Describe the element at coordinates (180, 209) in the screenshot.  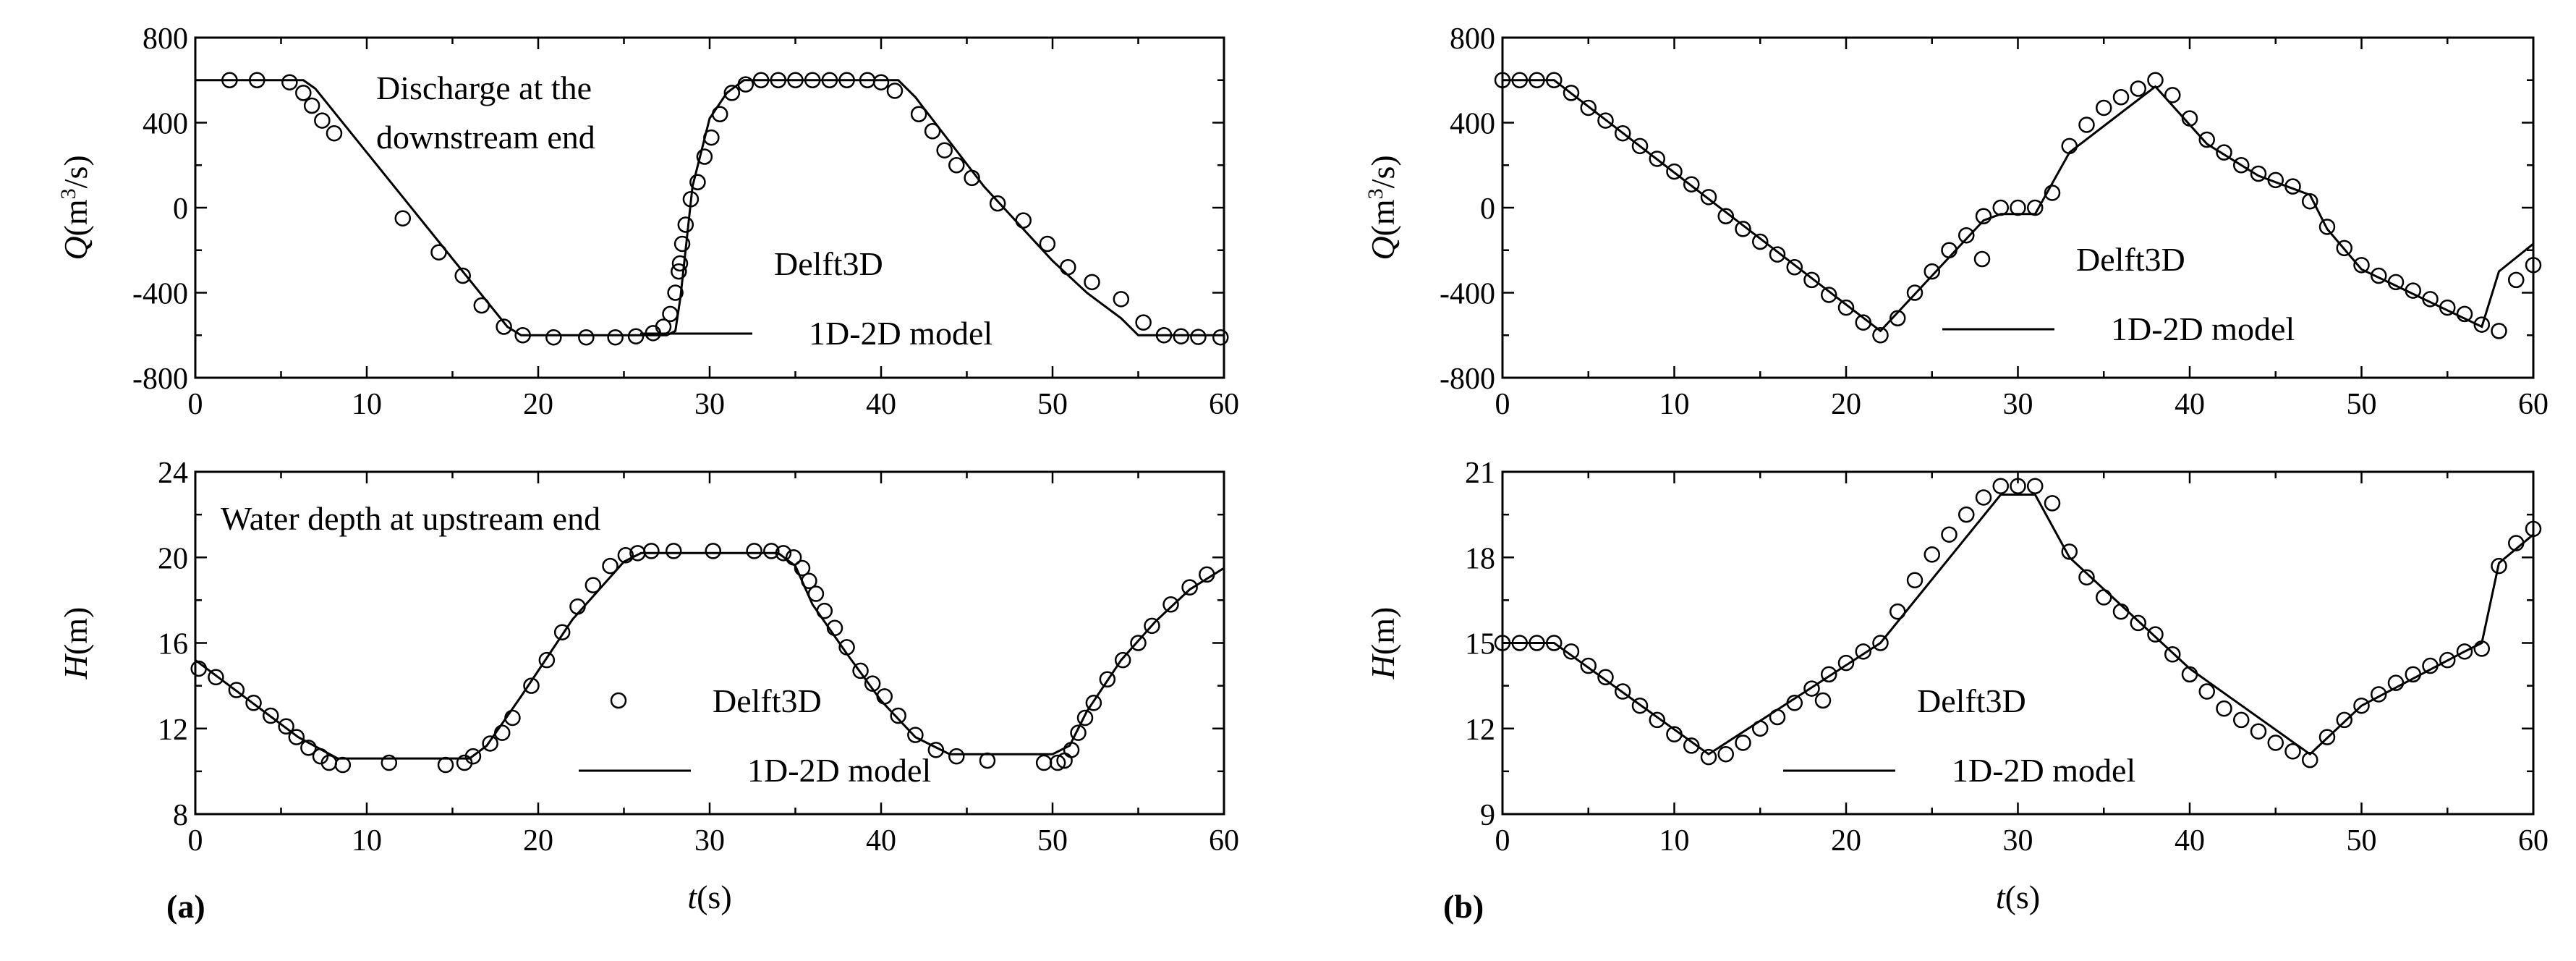
I see `y-tick-label: 0` at that location.